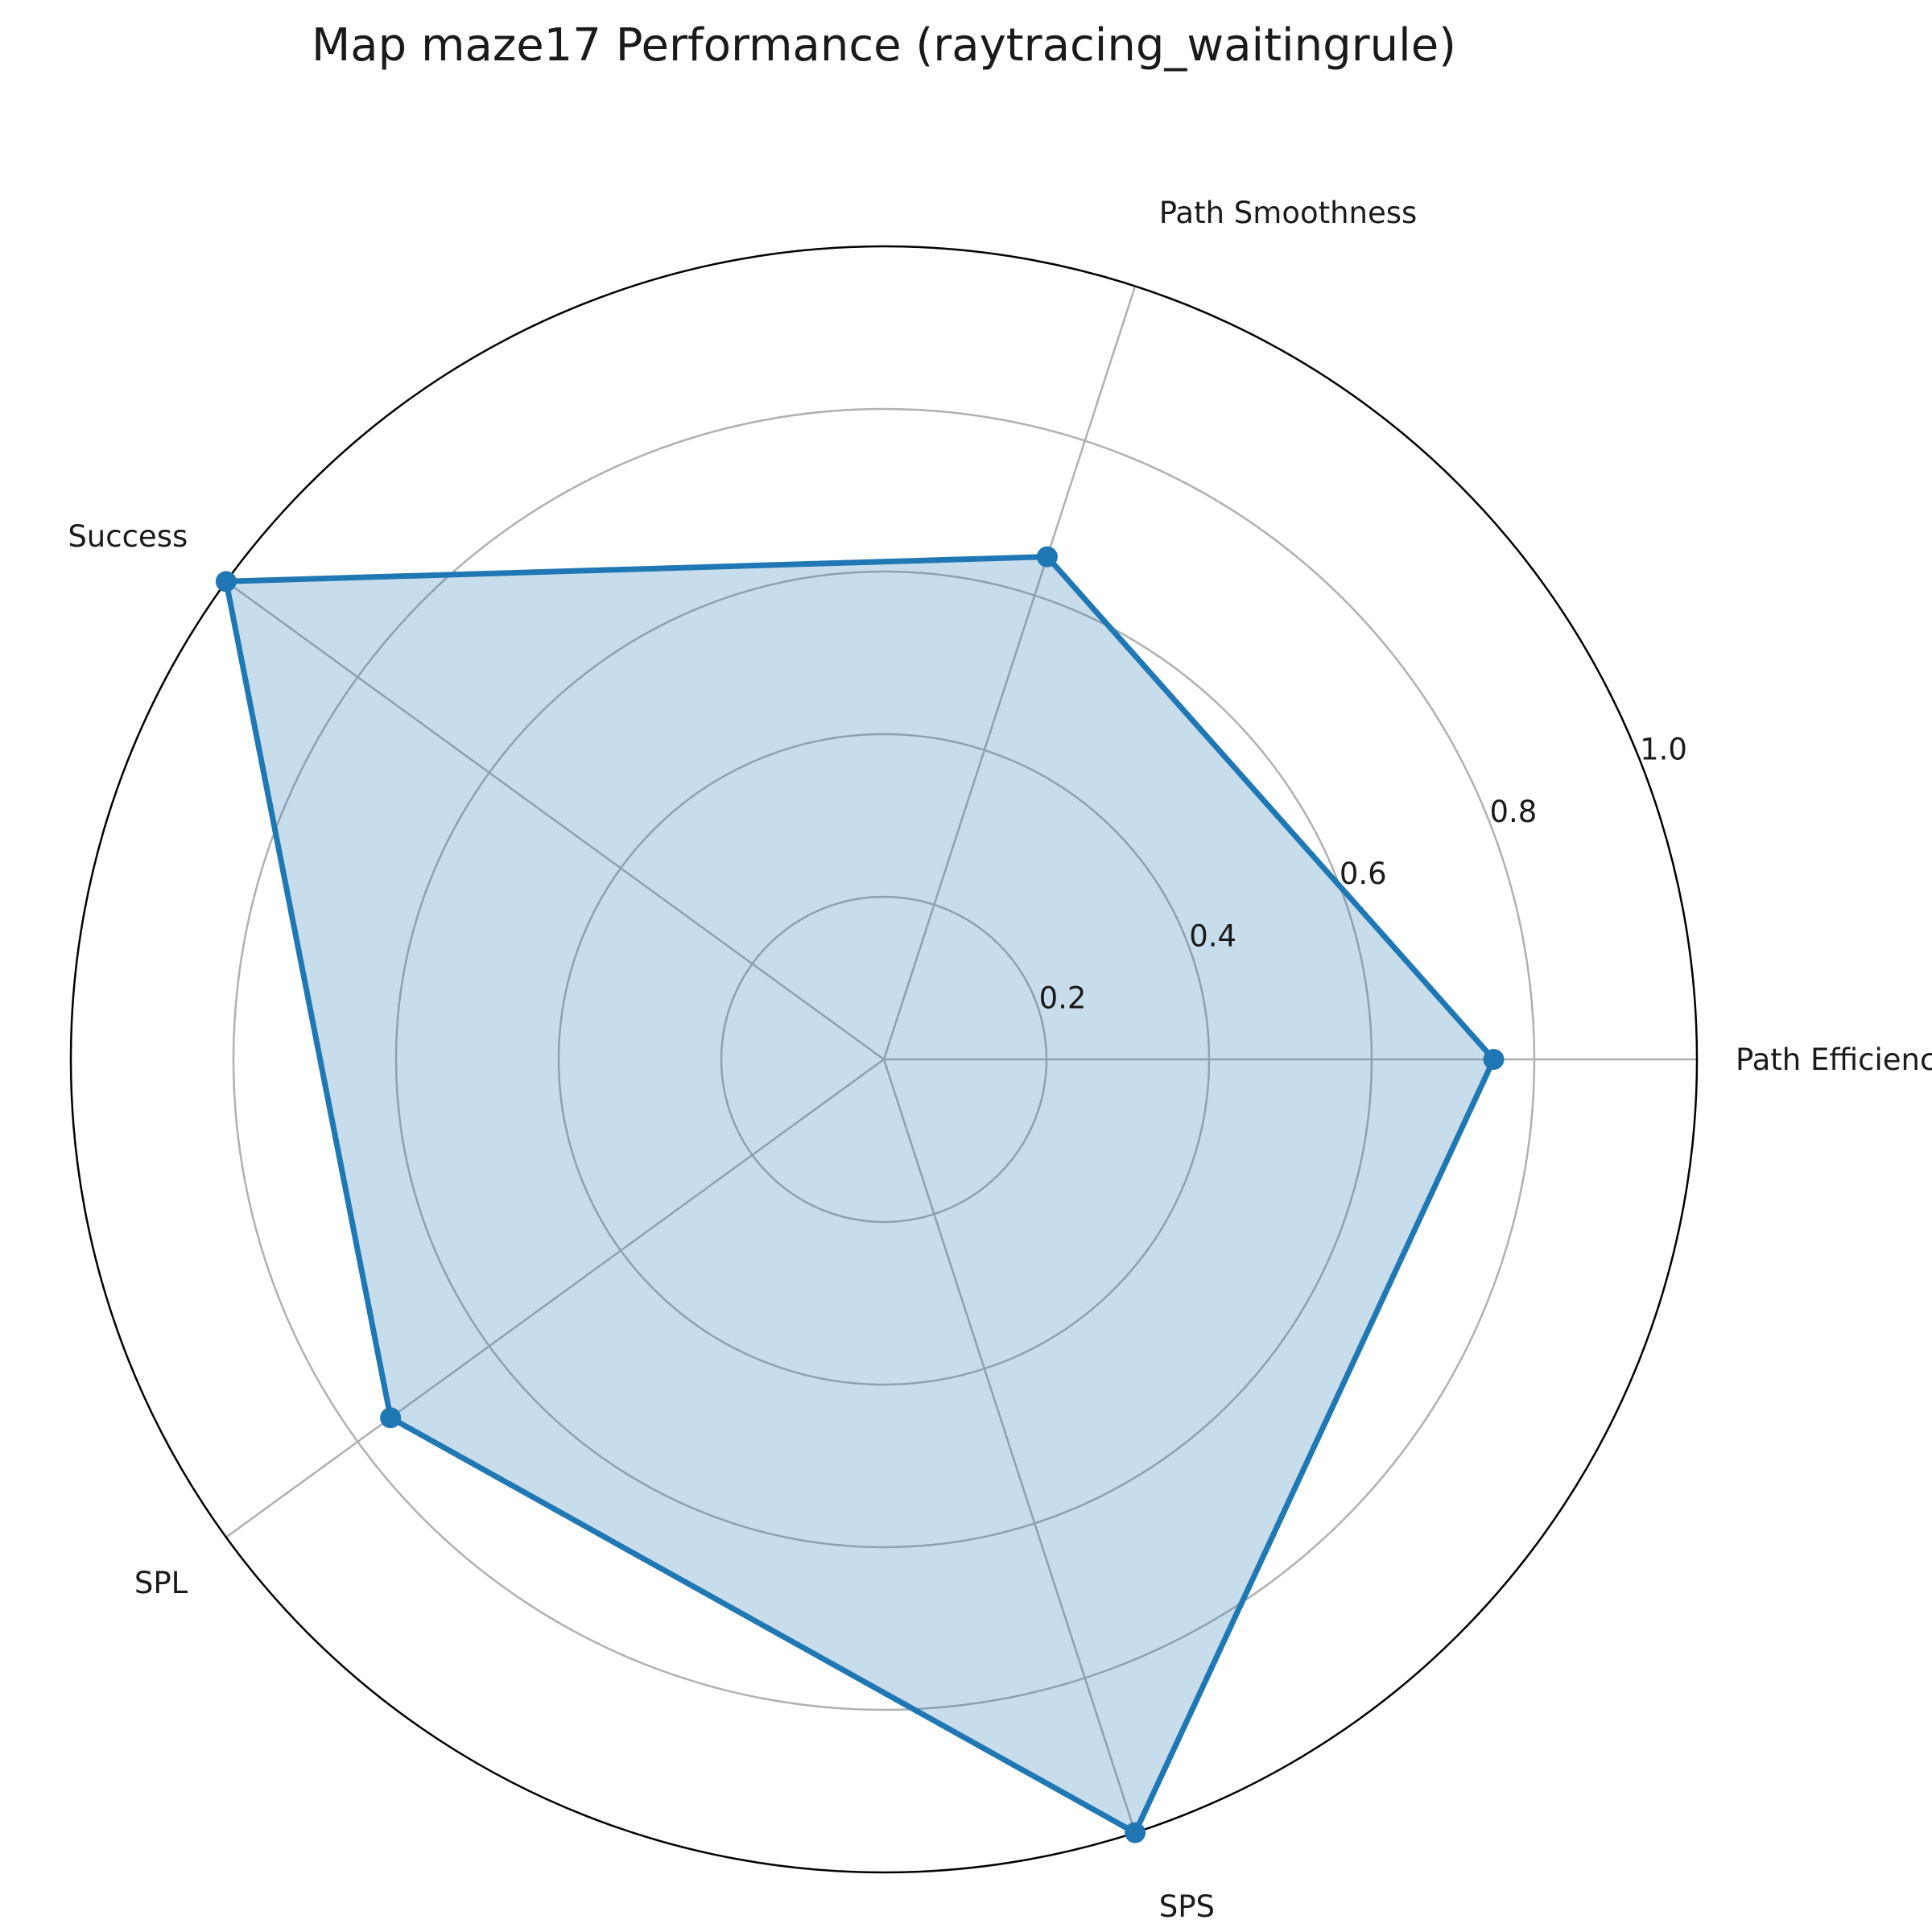 The image size is (1932, 1932). Describe the element at coordinates (1187, 1906) in the screenshot. I see `axis-label-4: SPS` at that location.